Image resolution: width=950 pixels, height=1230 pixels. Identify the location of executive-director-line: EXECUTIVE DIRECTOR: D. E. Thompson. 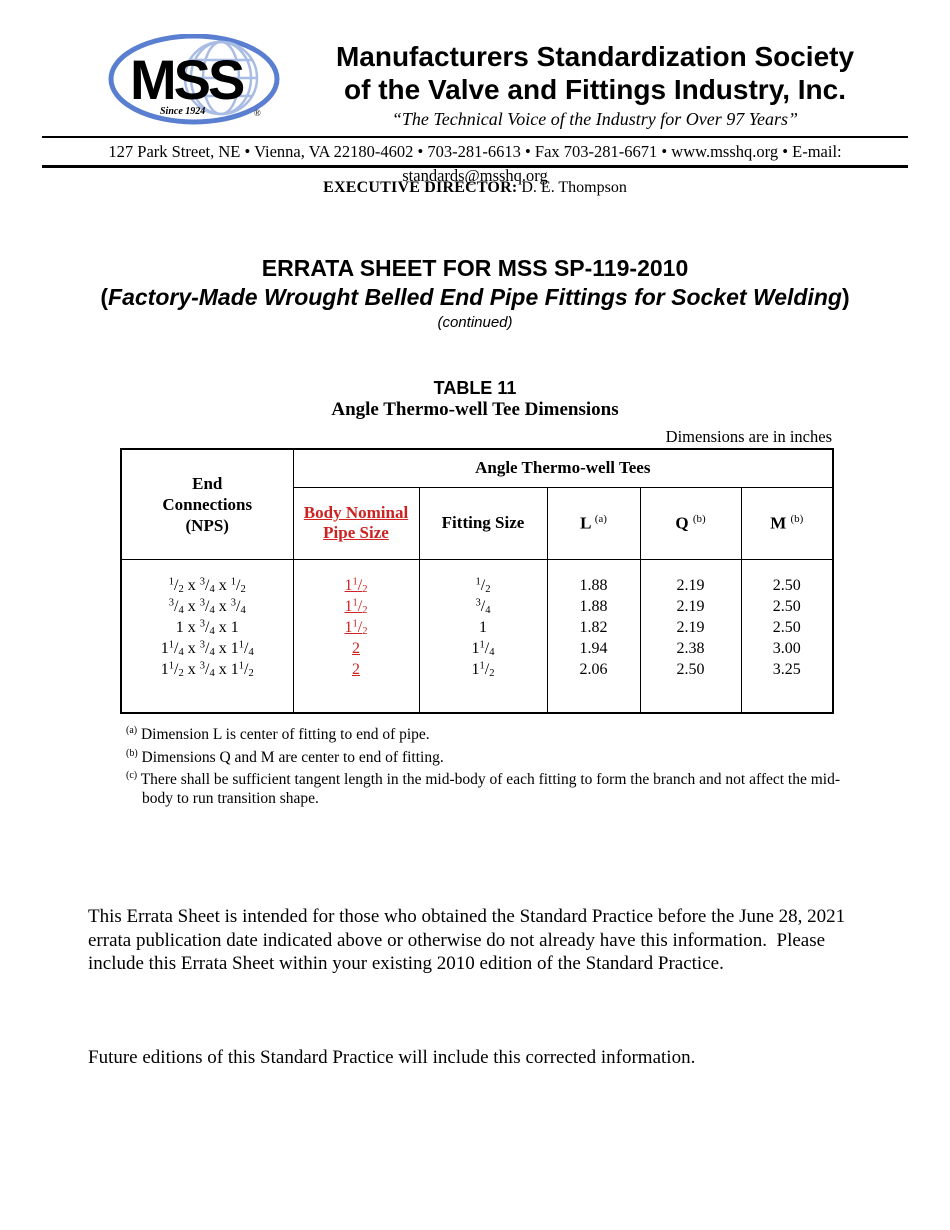
(475, 188).